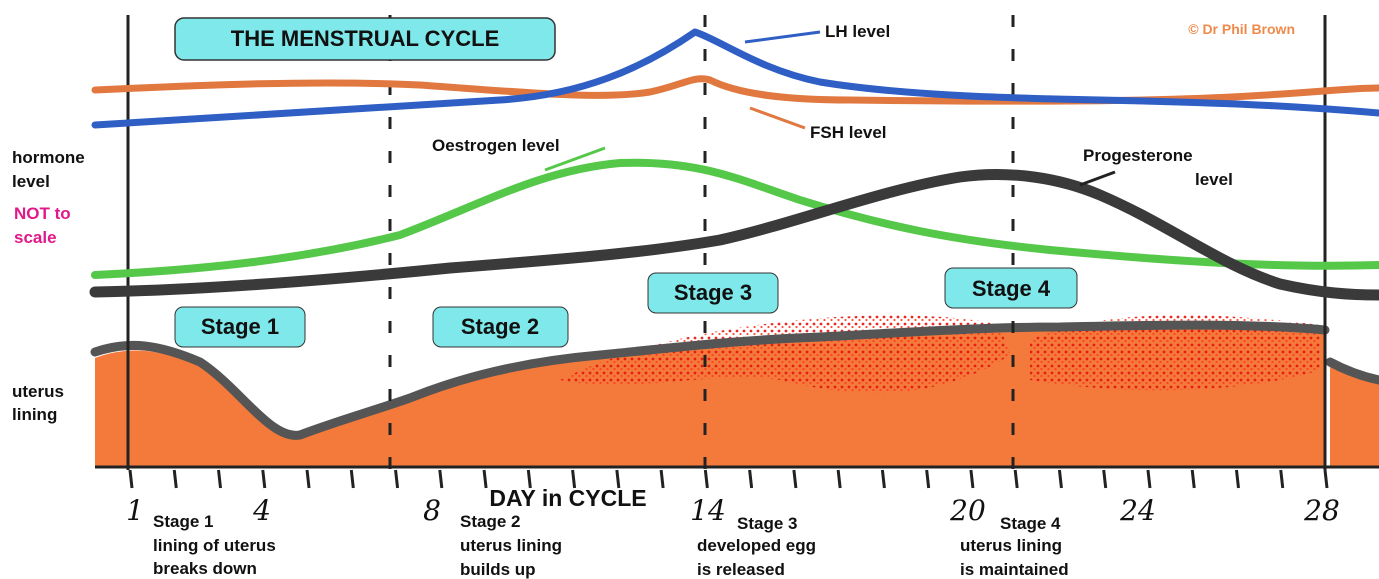 Image resolution: width=1379 pixels, height=579 pixels. What do you see at coordinates (490, 521) in the screenshot?
I see `stage-description: Stage 2` at bounding box center [490, 521].